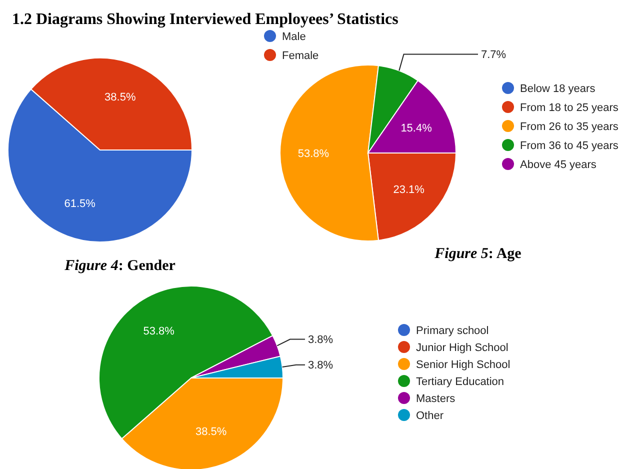 This screenshot has width=639, height=469. Describe the element at coordinates (463, 364) in the screenshot. I see `legend-label: Senior High School` at that location.